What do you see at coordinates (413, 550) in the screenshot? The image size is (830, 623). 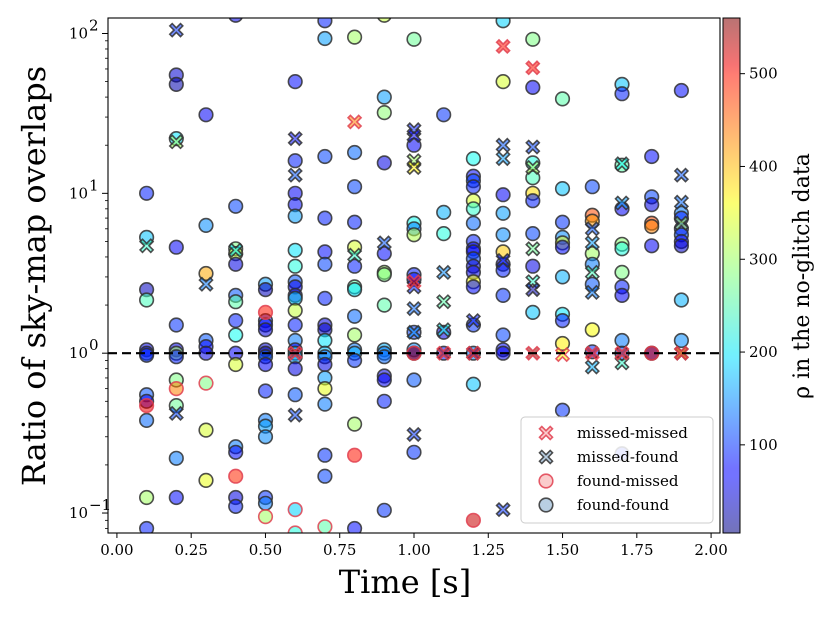 I see `x-tick-label: 1.00` at bounding box center [413, 550].